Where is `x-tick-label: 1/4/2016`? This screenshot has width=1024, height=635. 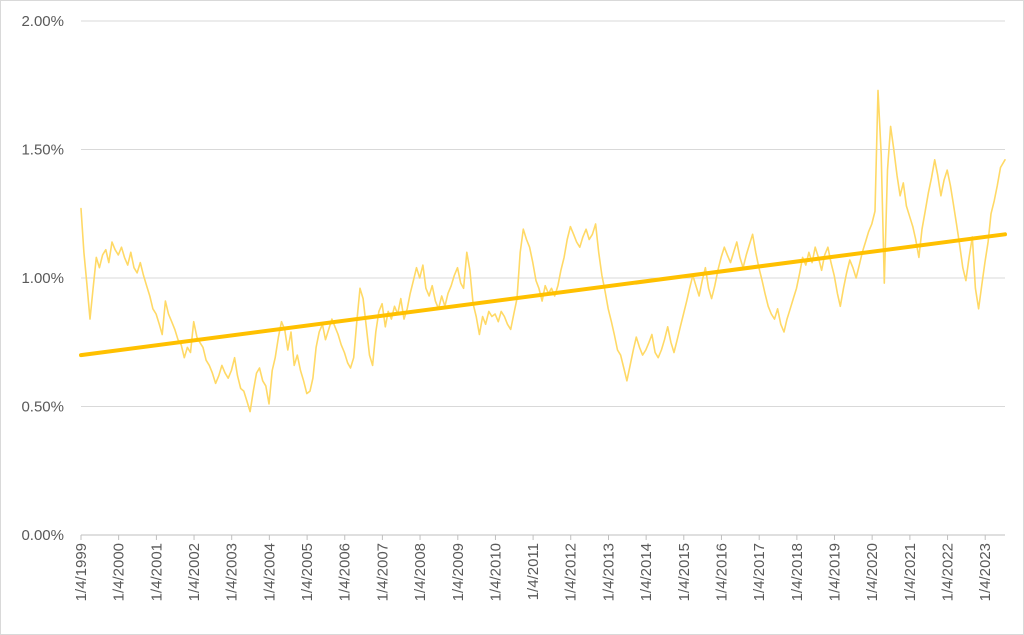 x-tick-label: 1/4/2016 is located at coordinates (721, 572).